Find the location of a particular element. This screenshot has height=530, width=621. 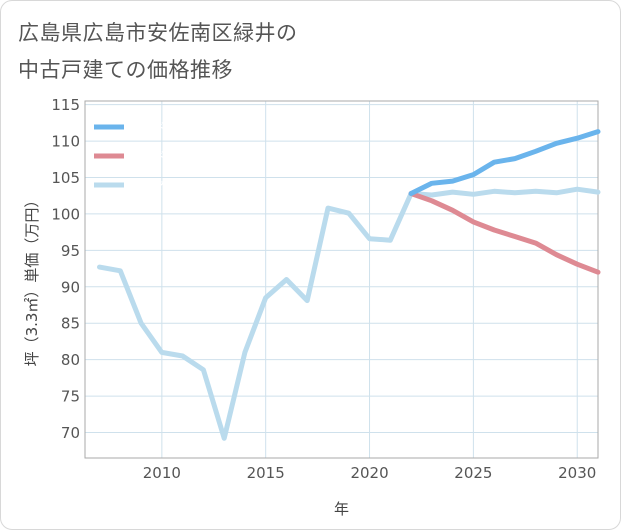

x-tick-label: 2010 is located at coordinates (162, 473).